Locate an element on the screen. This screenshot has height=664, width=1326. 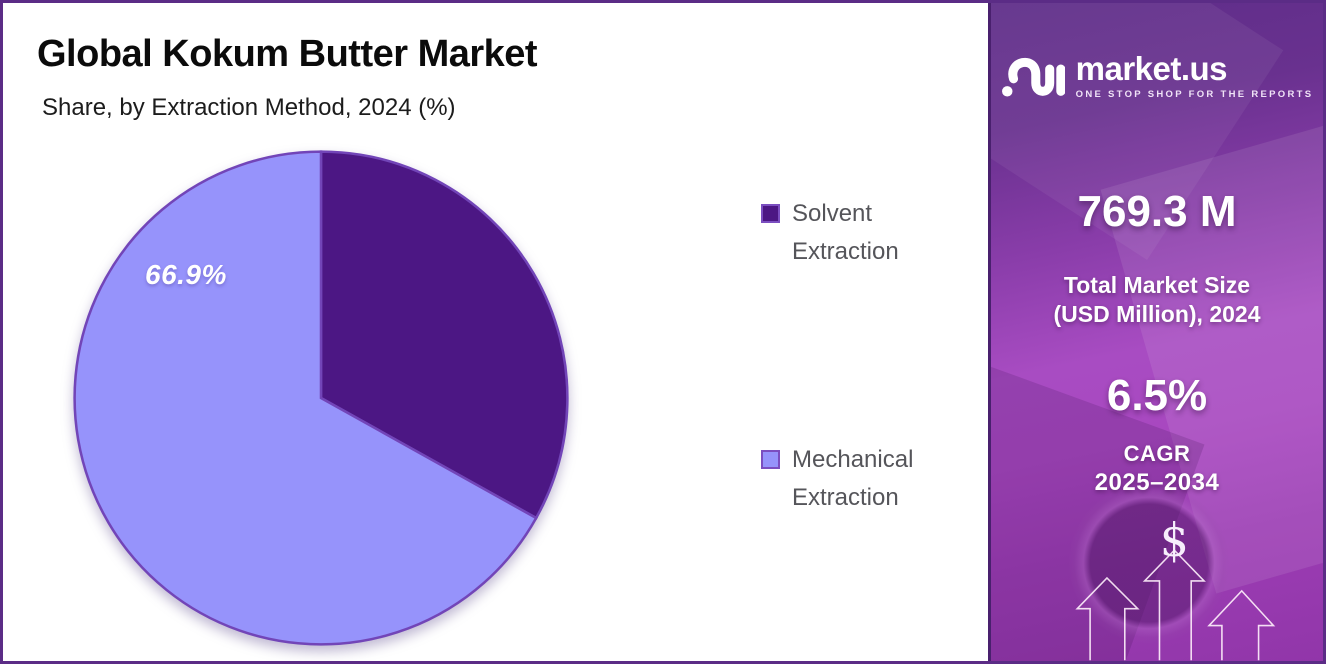
dollar-icon: $ is located at coordinates (1174, 540).